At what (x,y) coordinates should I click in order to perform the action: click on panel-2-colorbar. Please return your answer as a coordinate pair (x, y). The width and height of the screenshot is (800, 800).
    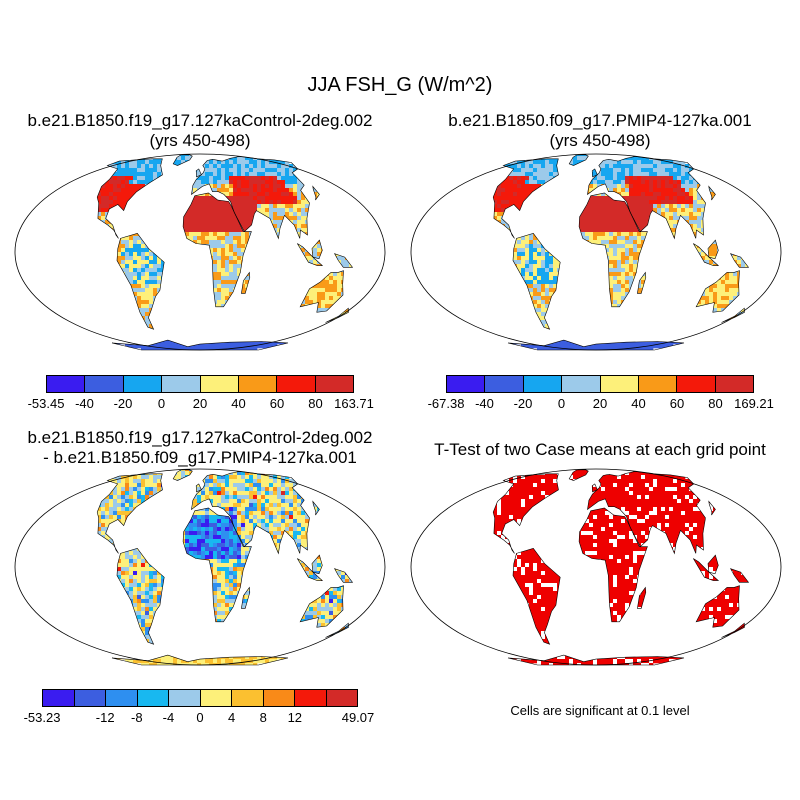
    Looking at the image, I should click on (600, 384).